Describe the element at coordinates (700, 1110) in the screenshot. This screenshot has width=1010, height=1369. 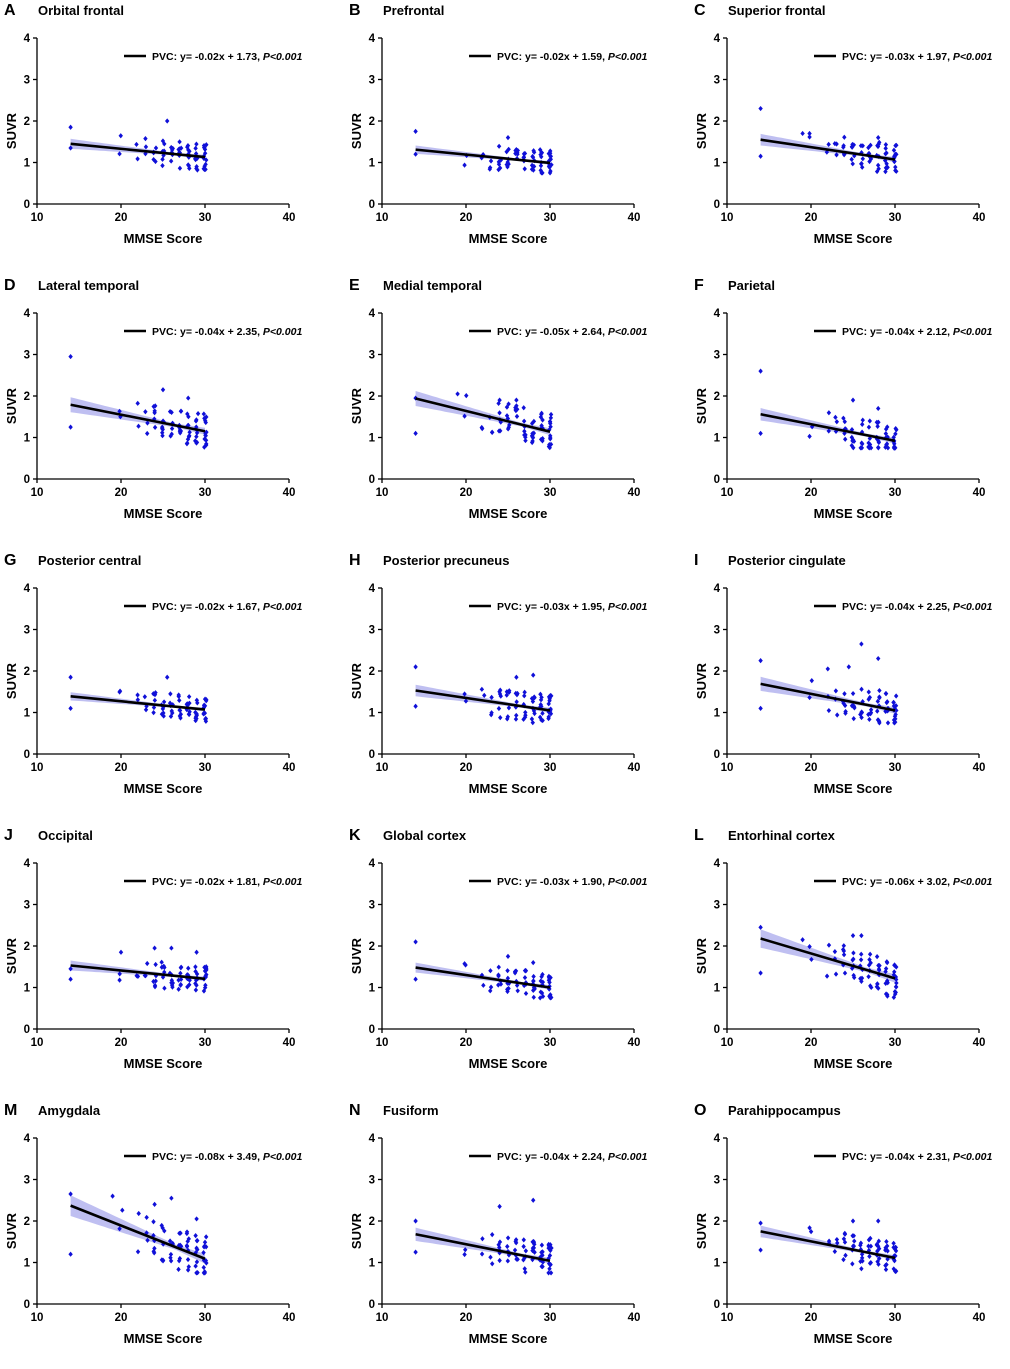
I see `panel-letter: O` at that location.